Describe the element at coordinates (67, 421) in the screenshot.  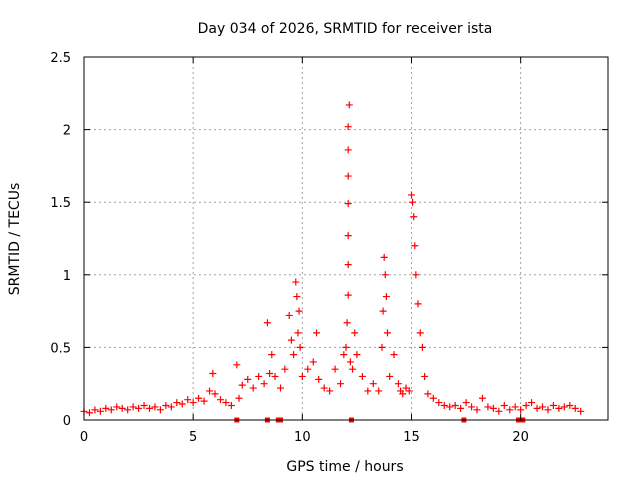
I see `y-tick-label: 0` at that location.